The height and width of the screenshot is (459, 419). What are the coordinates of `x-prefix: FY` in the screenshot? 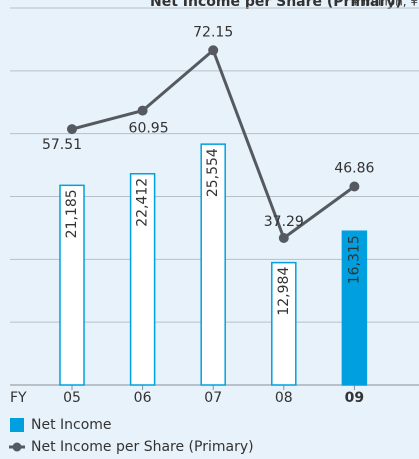 It's located at (18, 398).